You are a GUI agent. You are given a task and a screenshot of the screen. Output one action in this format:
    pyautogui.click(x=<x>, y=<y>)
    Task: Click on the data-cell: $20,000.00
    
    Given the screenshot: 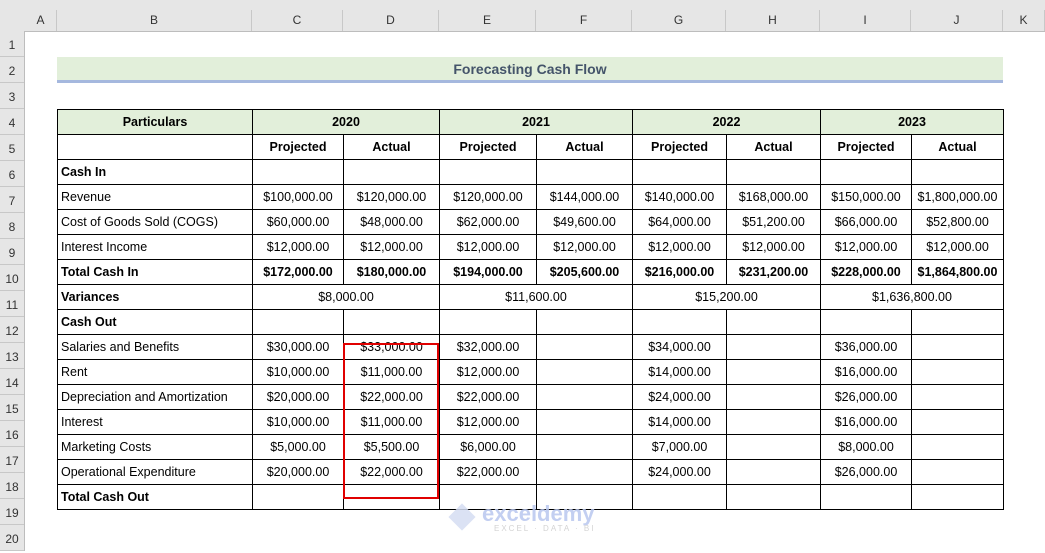 What is the action you would take?
    pyautogui.click(x=298, y=397)
    